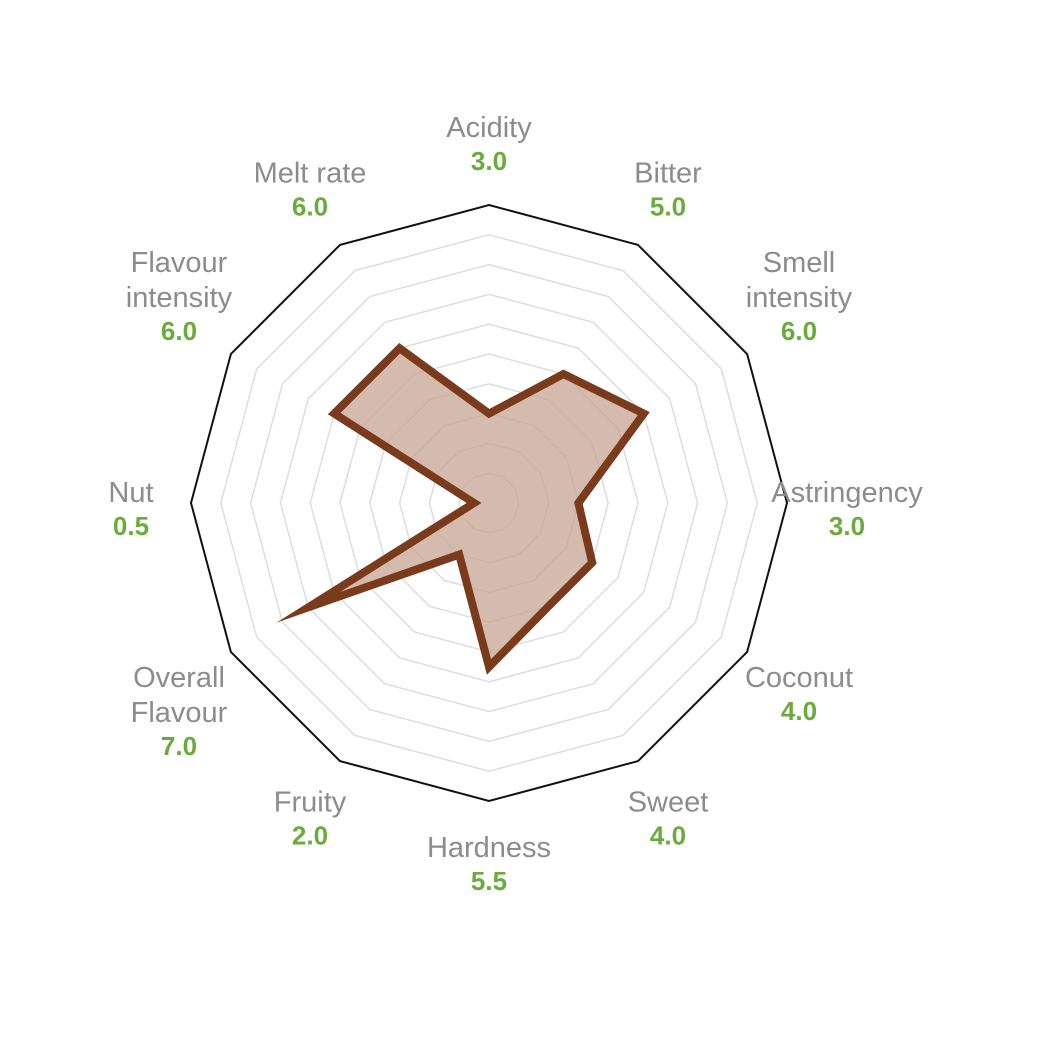 This screenshot has height=1042, width=1042. I want to click on series-layer, so click(463, 508).